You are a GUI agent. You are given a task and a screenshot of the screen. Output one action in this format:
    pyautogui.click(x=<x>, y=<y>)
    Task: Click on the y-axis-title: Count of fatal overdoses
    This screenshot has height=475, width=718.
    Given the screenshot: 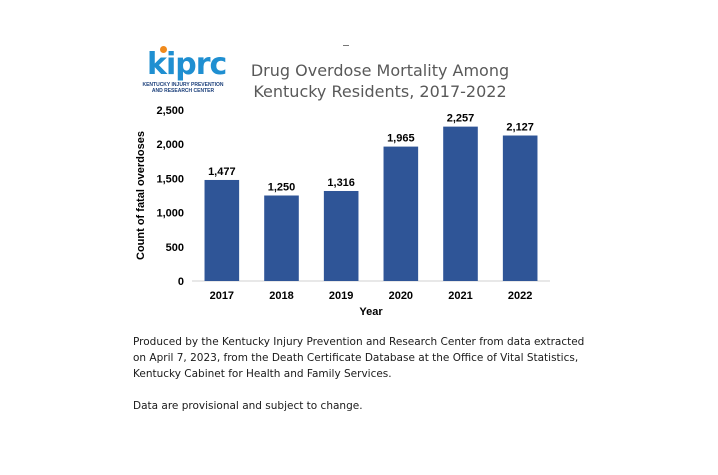 What is the action you would take?
    pyautogui.click(x=141, y=195)
    